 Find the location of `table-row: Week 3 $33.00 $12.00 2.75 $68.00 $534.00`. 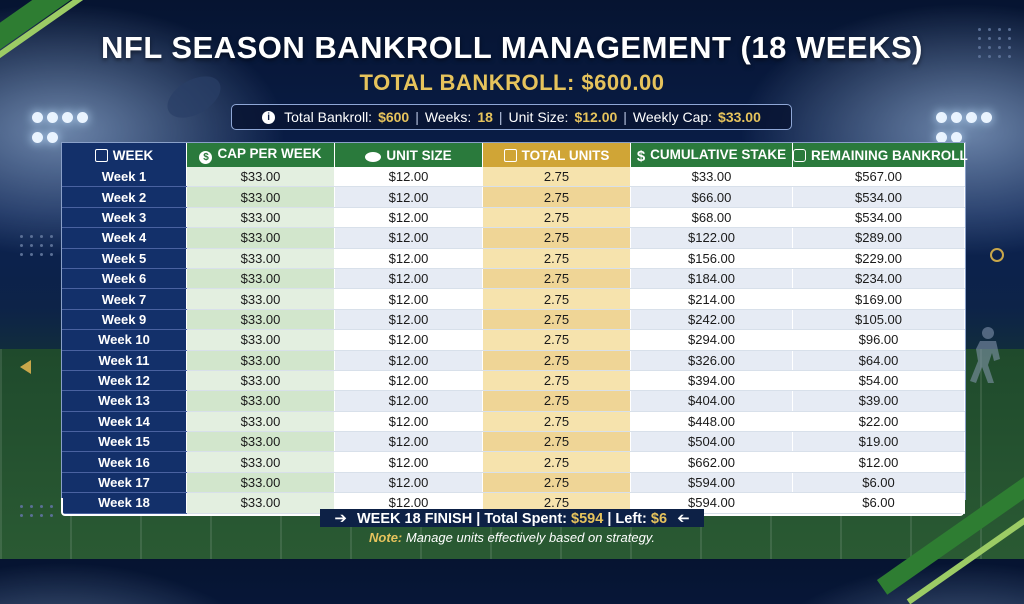

table-row: Week 3 $33.00 $12.00 2.75 $68.00 $534.00 is located at coordinates (513, 217).